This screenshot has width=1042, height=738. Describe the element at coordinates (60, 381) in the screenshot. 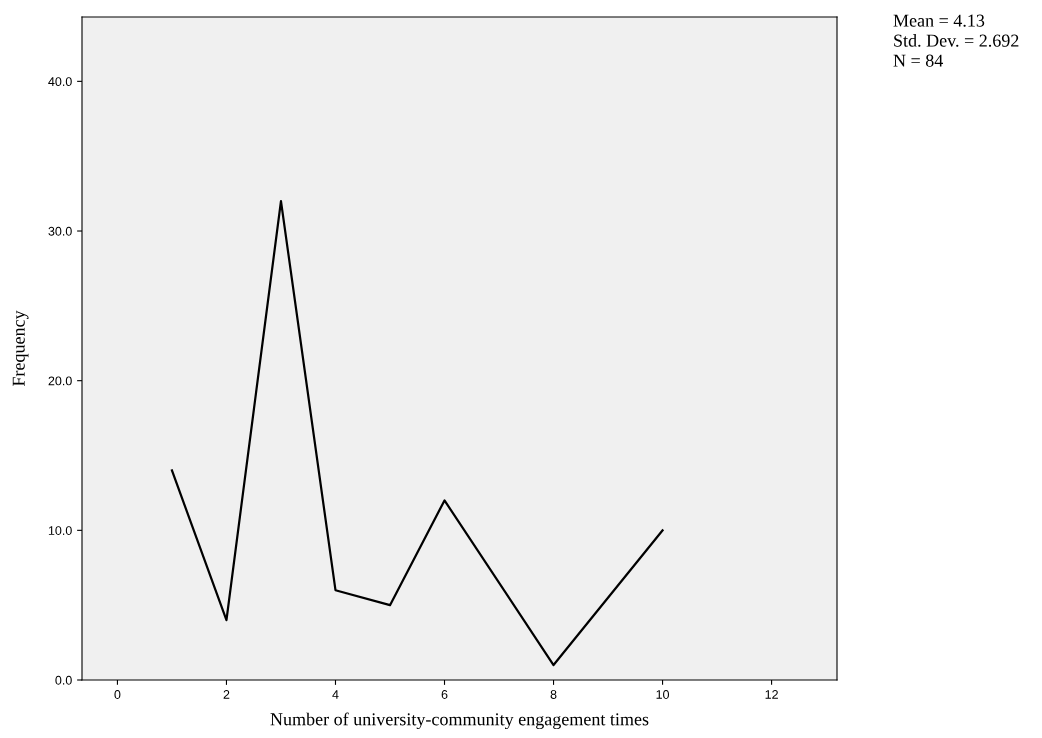

I see `y-tick-label: 20.0` at that location.